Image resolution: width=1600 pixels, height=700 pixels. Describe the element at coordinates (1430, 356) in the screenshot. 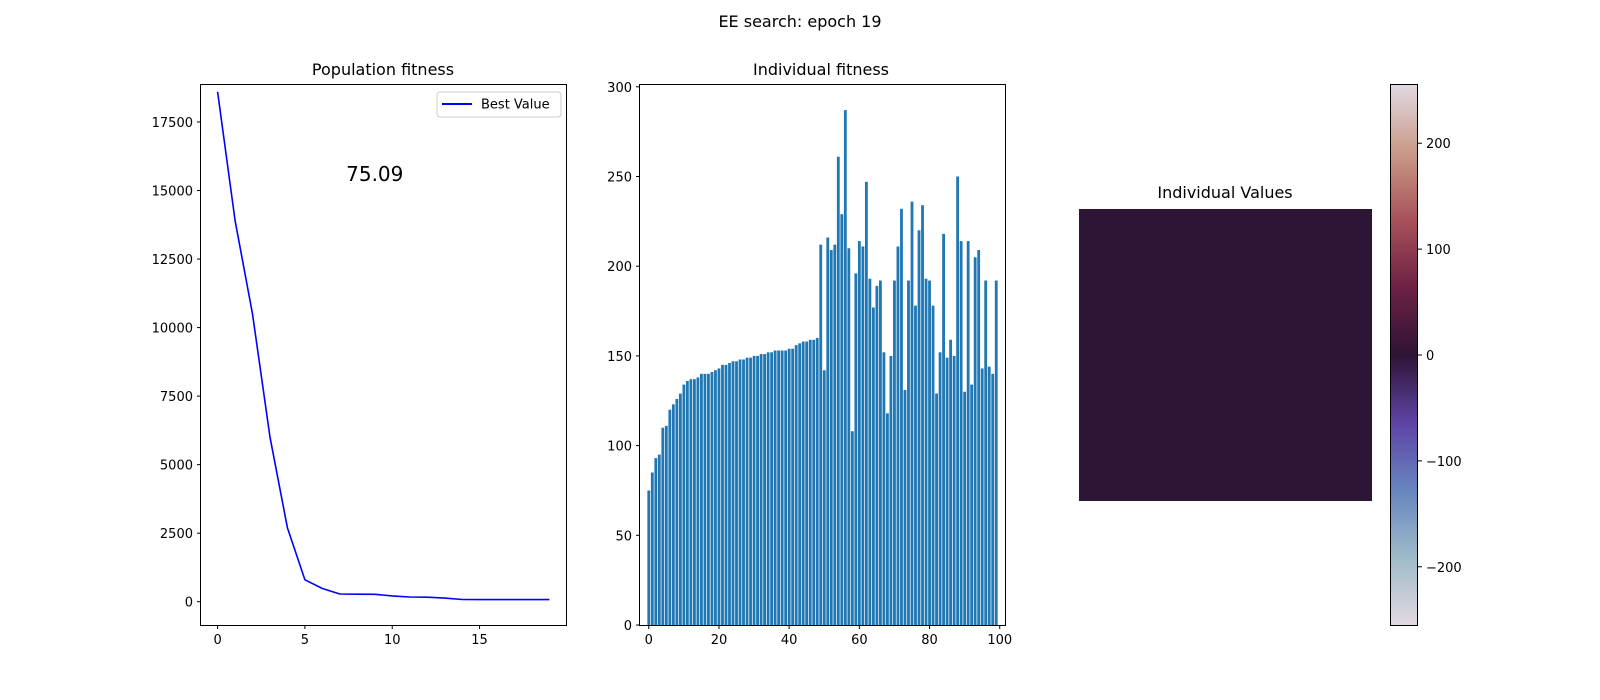

I see `colorbar-tick-label: 0` at that location.